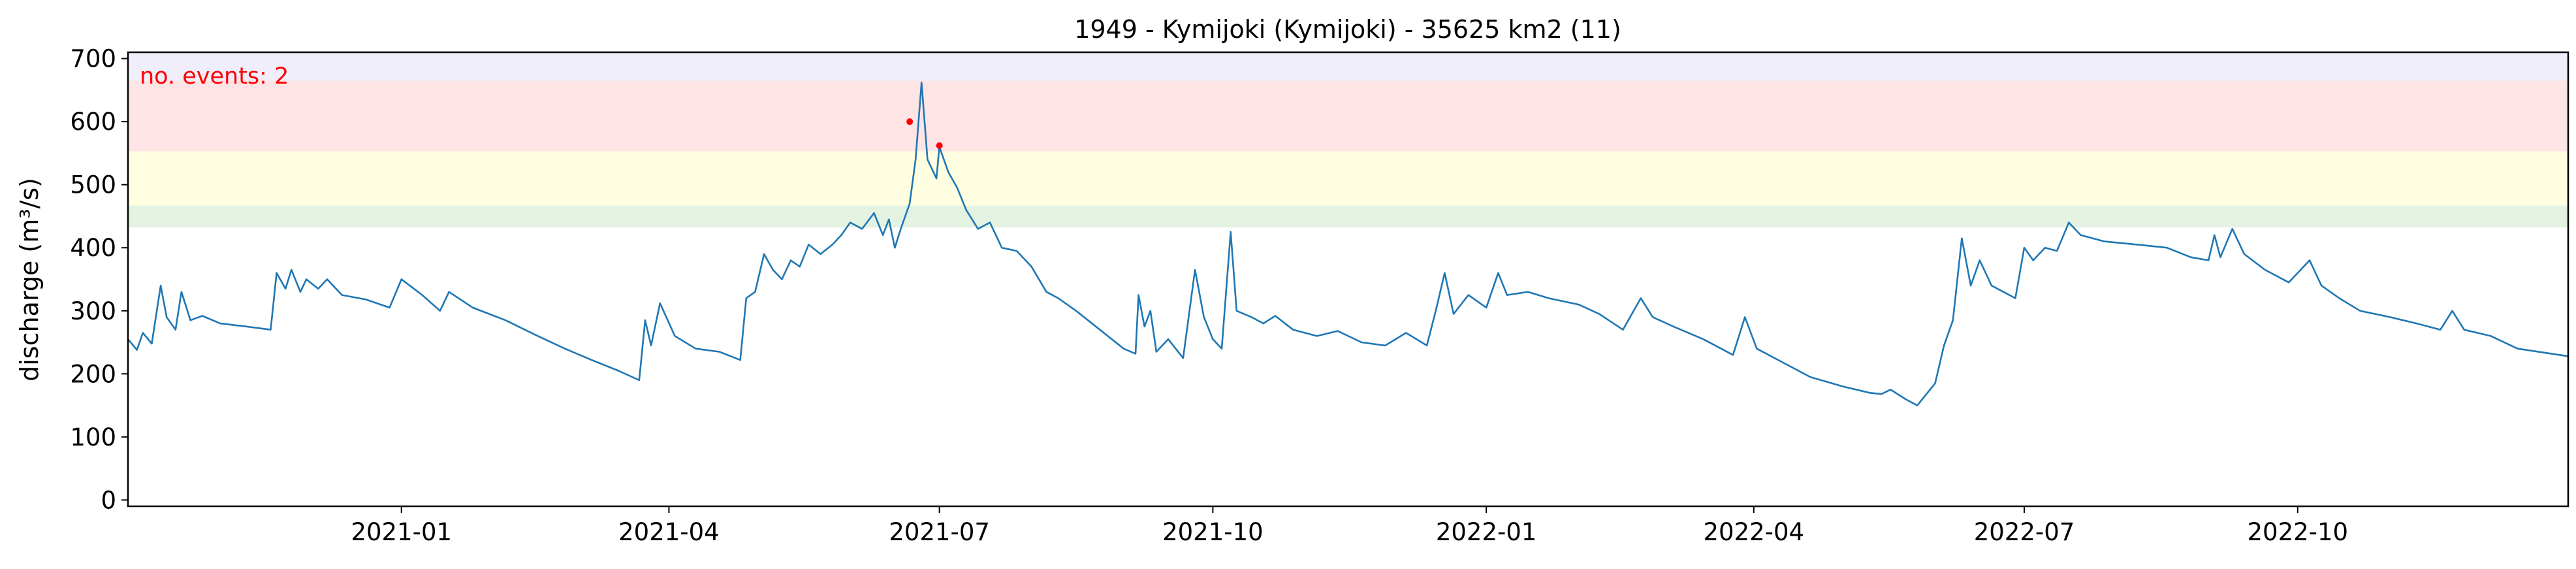 The image size is (2576, 569). Describe the element at coordinates (93, 248) in the screenshot. I see `y-tick-label: 400` at that location.